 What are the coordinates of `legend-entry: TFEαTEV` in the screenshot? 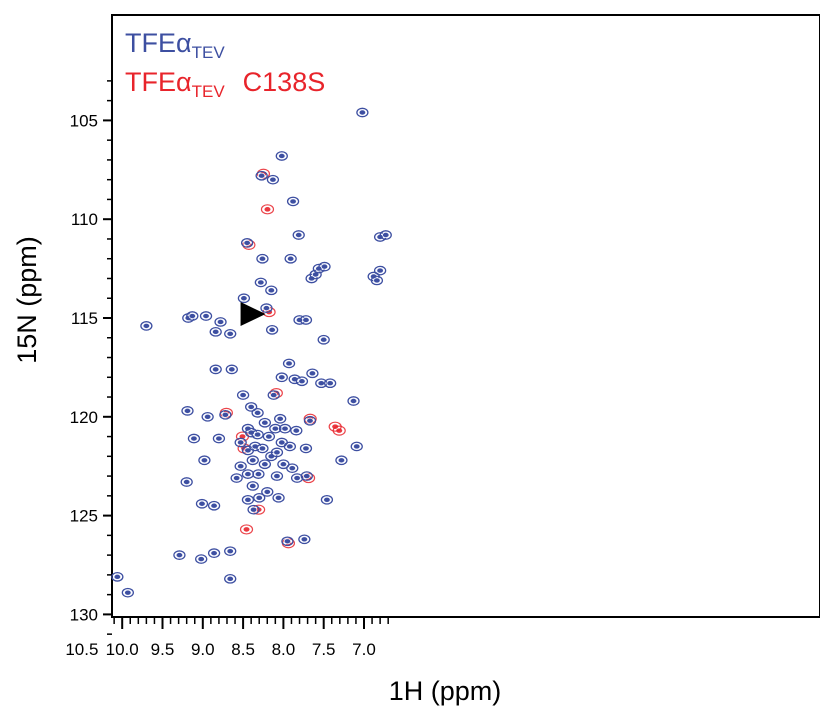 It's located at (175, 45).